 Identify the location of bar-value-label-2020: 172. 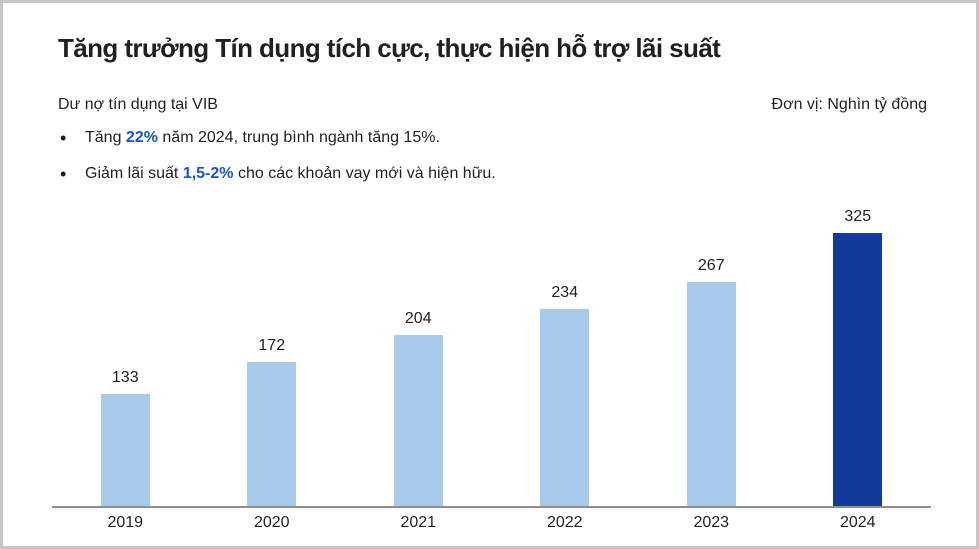
(272, 345).